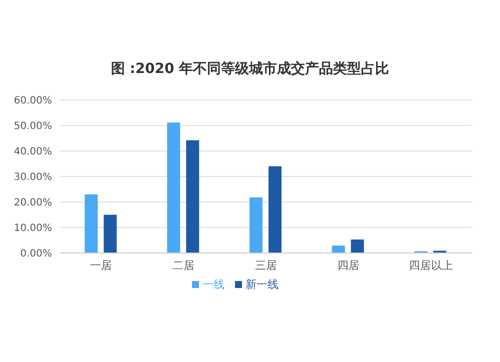 The image size is (500, 362). I want to click on x-tick-label: 一居, so click(101, 265).